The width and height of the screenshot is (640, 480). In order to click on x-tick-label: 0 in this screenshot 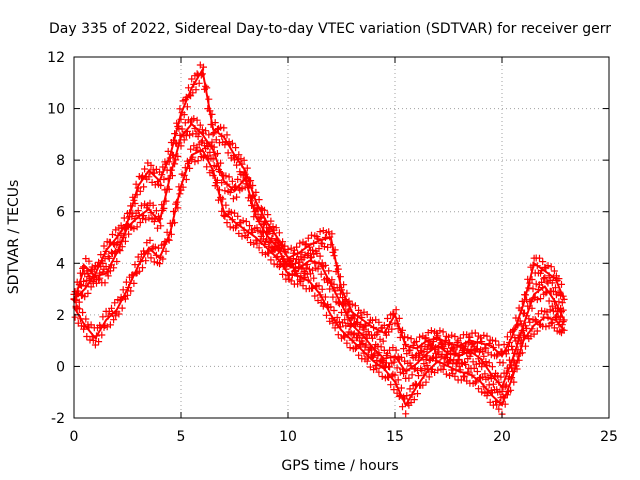, I will do `click(74, 437)`.